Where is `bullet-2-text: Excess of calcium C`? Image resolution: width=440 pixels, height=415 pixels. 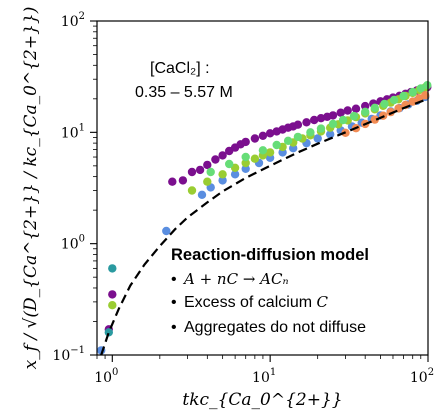
bullet-2-text: Excess of calcium C is located at coordinates (256, 302).